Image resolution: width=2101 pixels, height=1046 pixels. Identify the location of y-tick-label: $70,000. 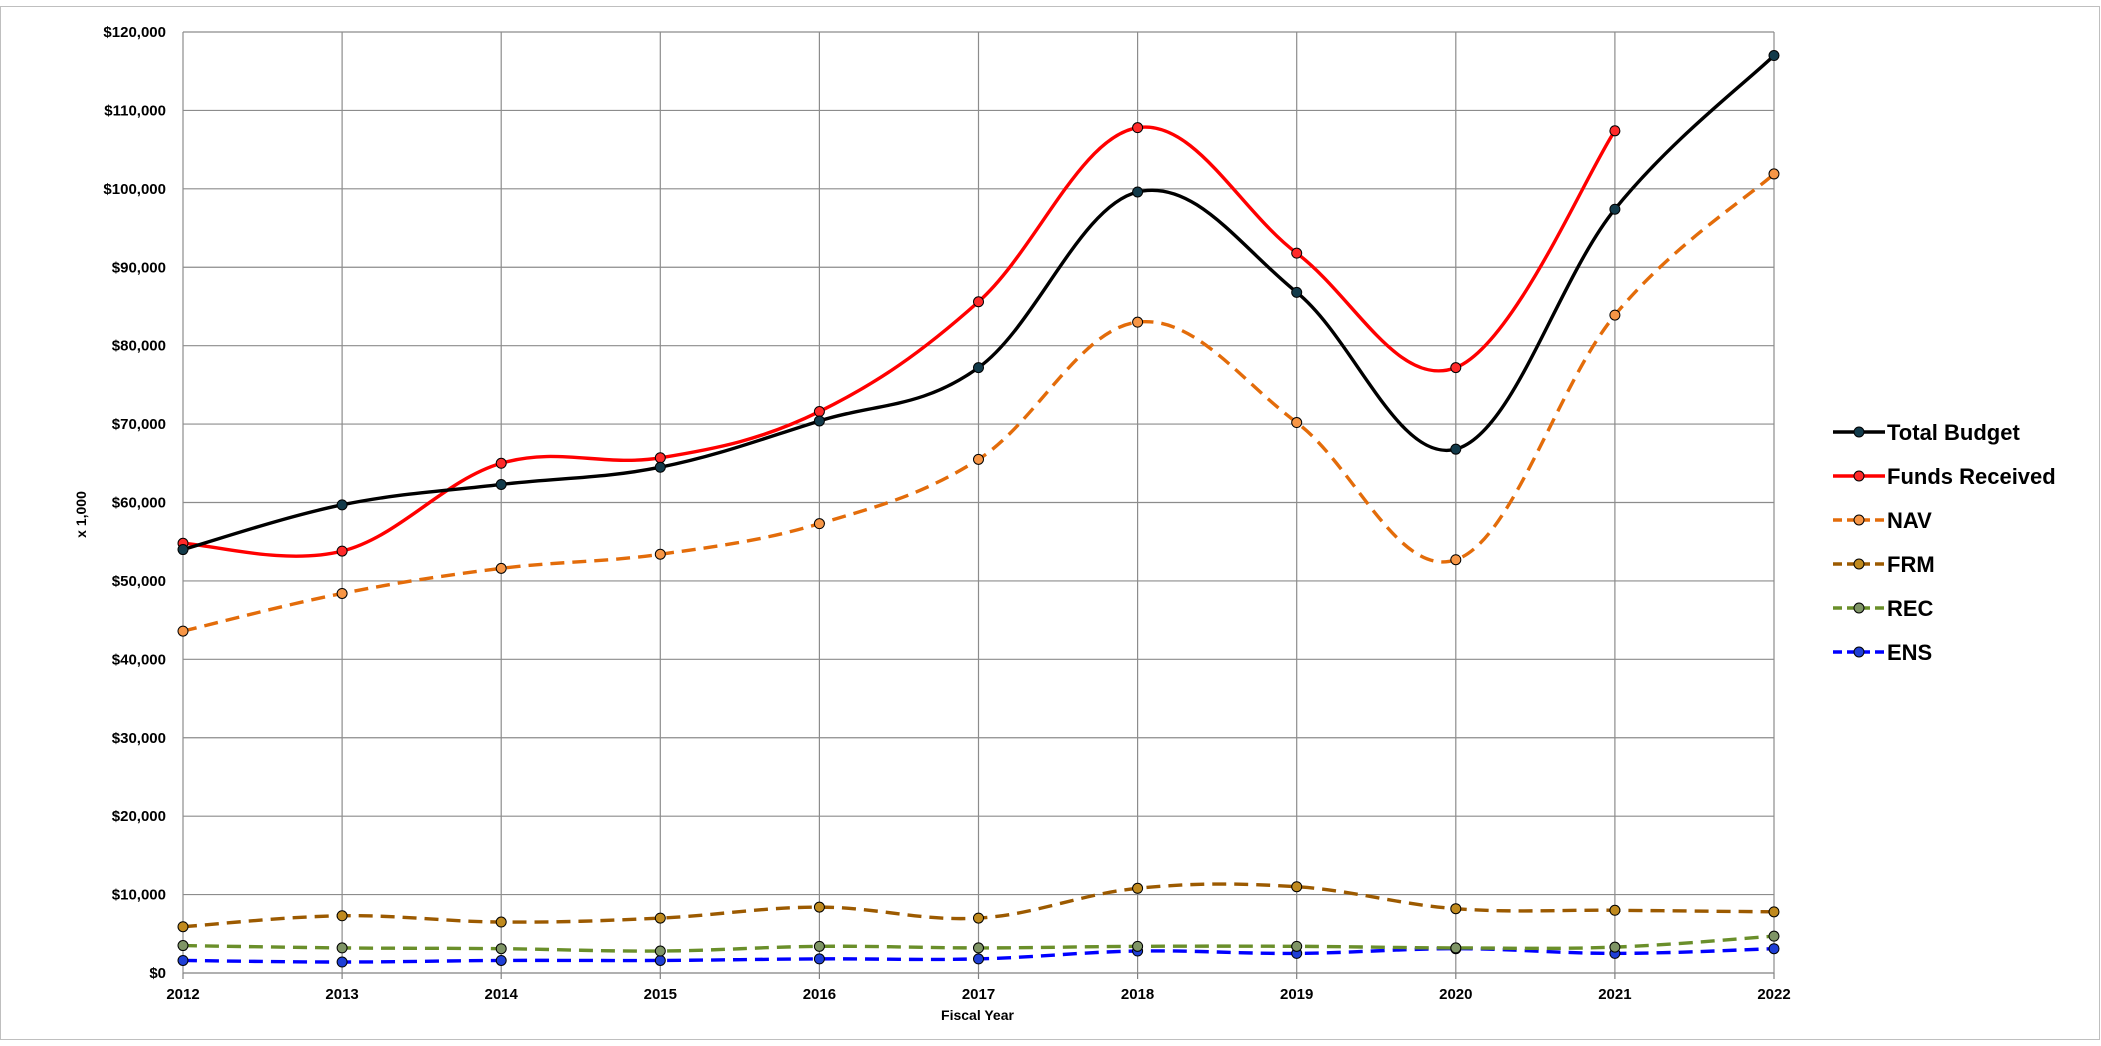
(139, 424).